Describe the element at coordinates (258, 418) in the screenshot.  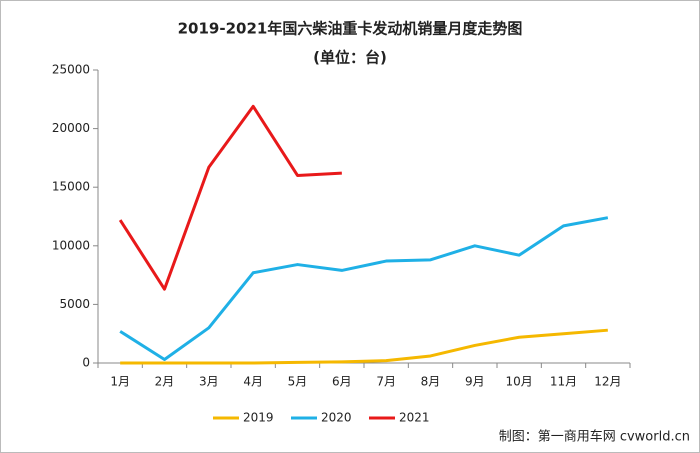
I see `legend-label: 2019` at that location.